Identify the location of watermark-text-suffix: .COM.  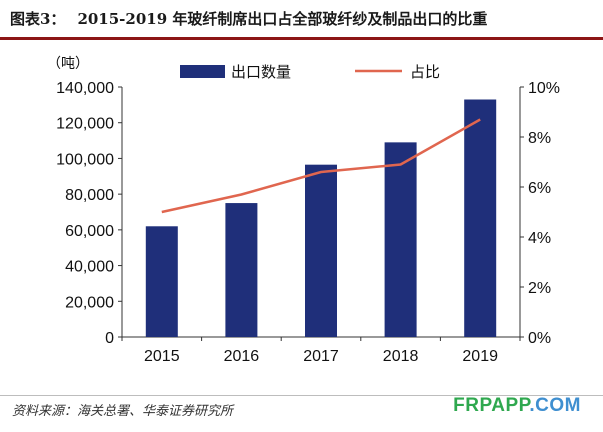
(555, 405).